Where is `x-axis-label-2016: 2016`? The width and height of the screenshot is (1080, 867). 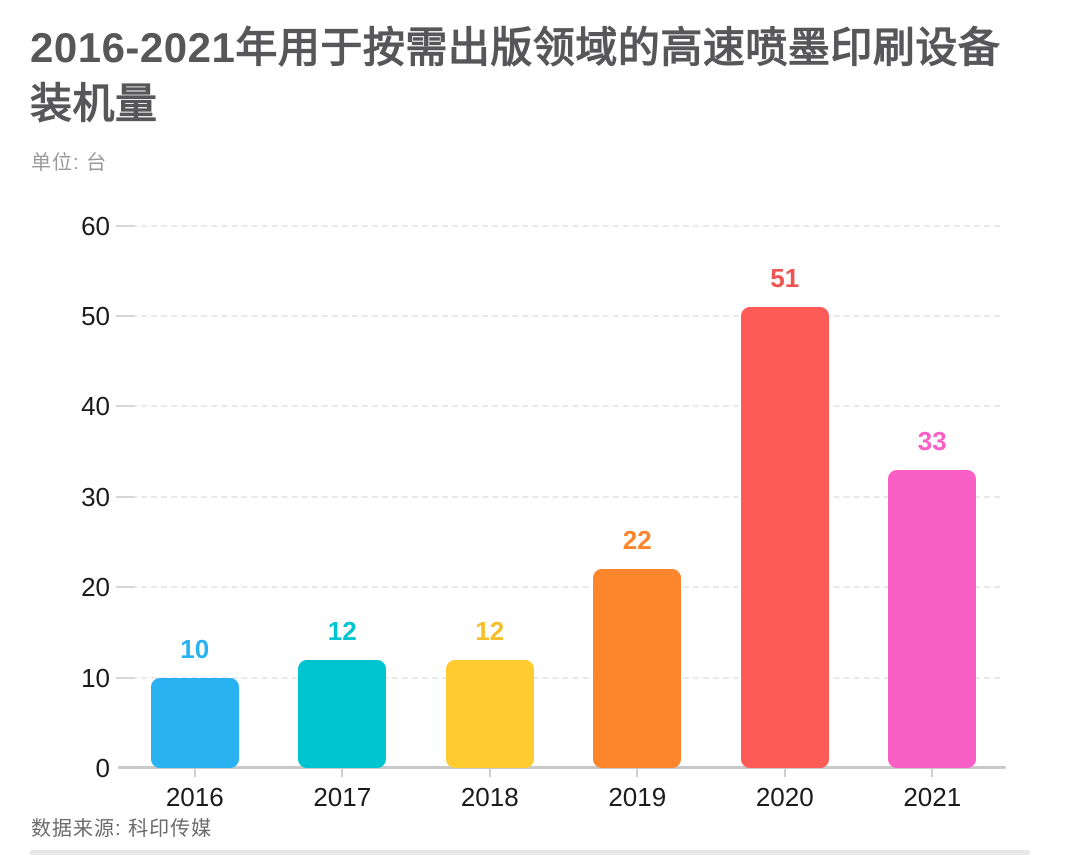 x-axis-label-2016: 2016 is located at coordinates (194, 797).